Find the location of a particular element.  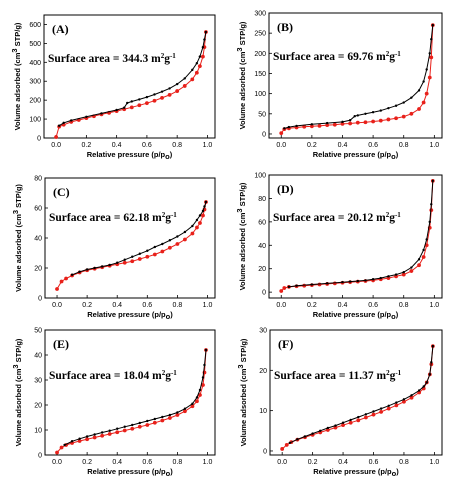

x-tick-label: 0.4 is located at coordinates (343, 462).